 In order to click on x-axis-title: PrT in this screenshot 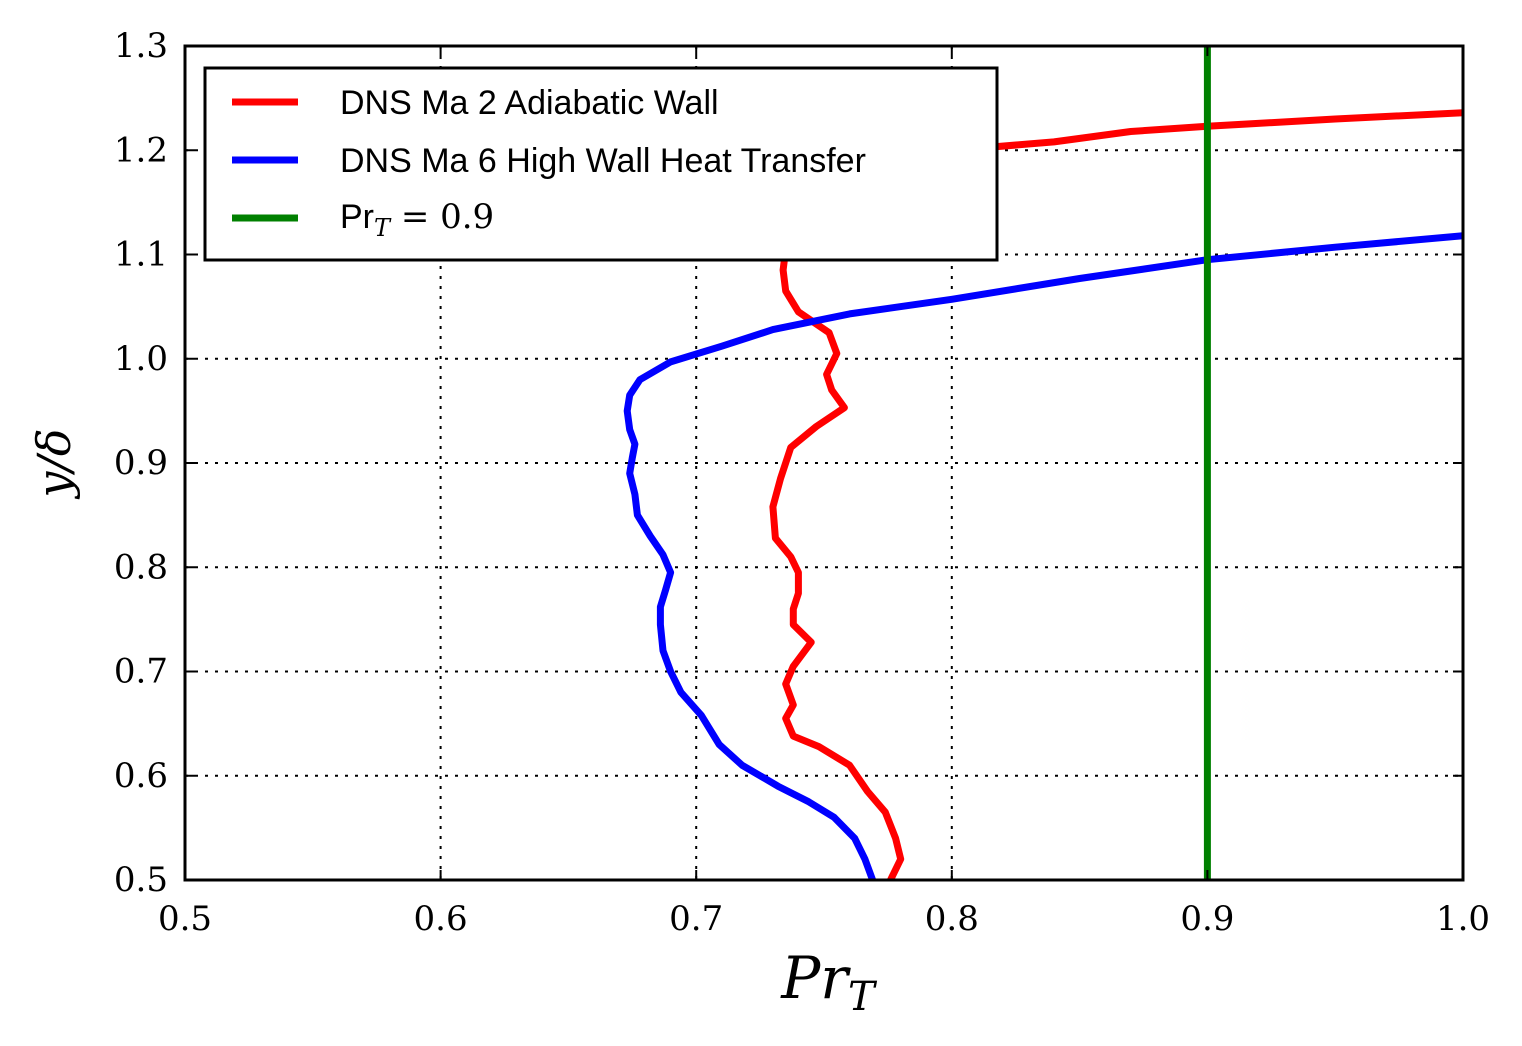, I will do `click(829, 982)`.